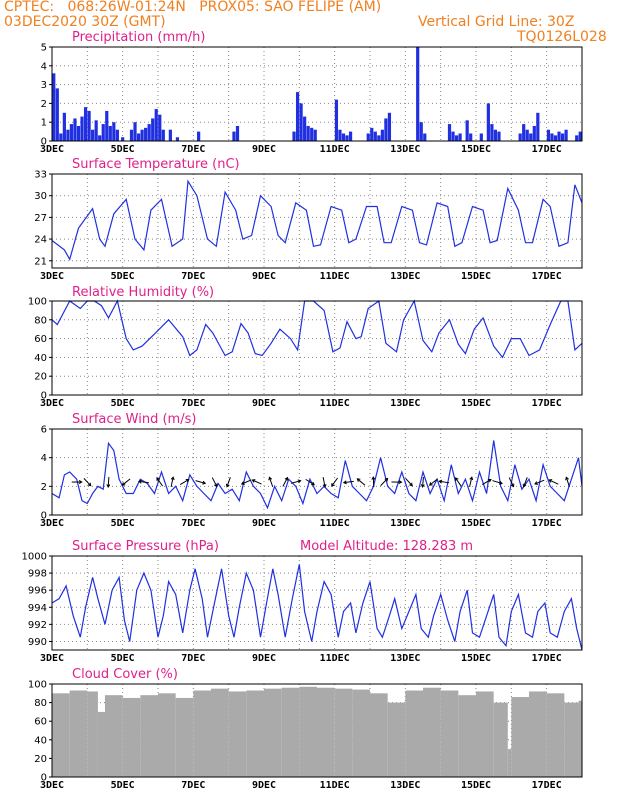  I want to click on y-tick-label: 33, so click(40, 175).